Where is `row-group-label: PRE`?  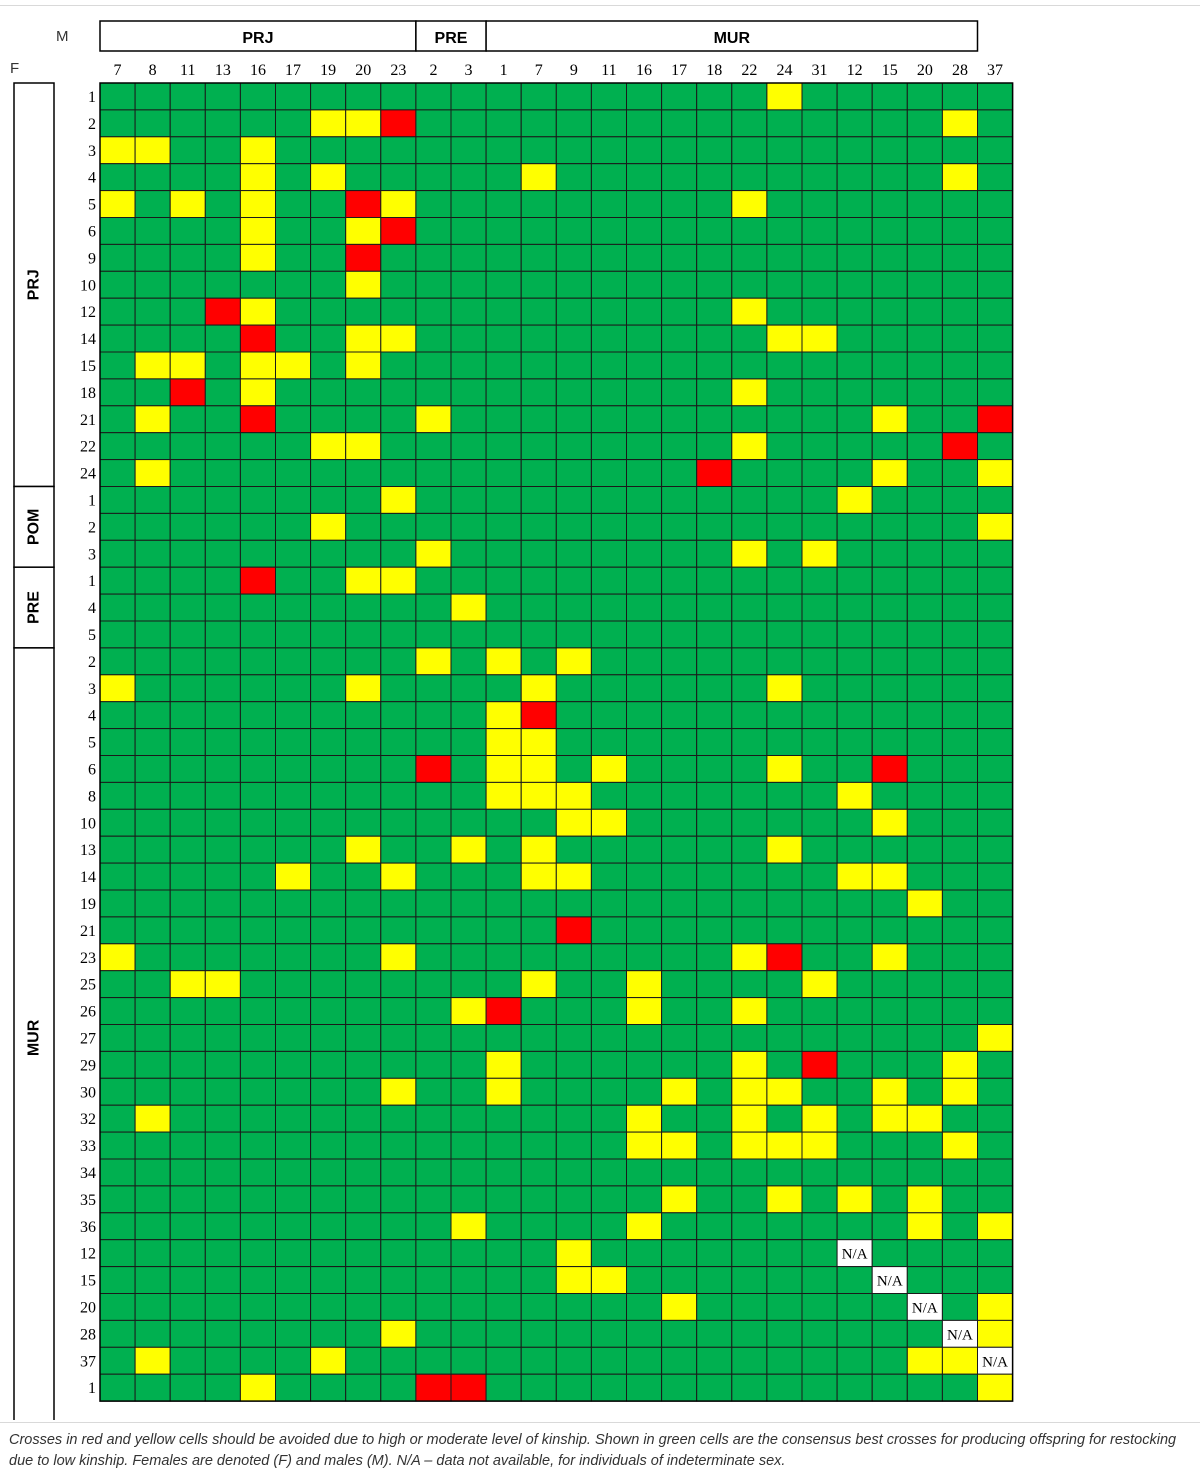 row-group-label: PRE is located at coordinates (34, 607).